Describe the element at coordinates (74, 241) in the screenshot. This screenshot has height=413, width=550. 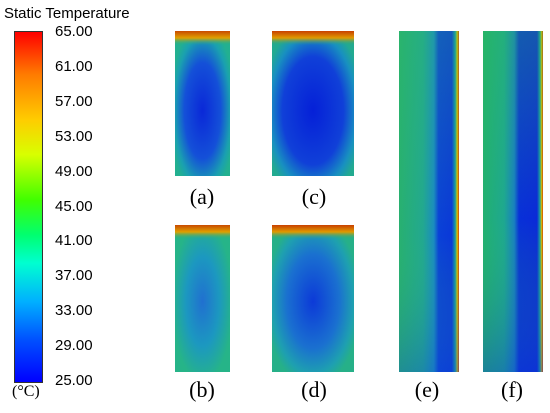
I see `legend-tick-label: 41.00` at that location.